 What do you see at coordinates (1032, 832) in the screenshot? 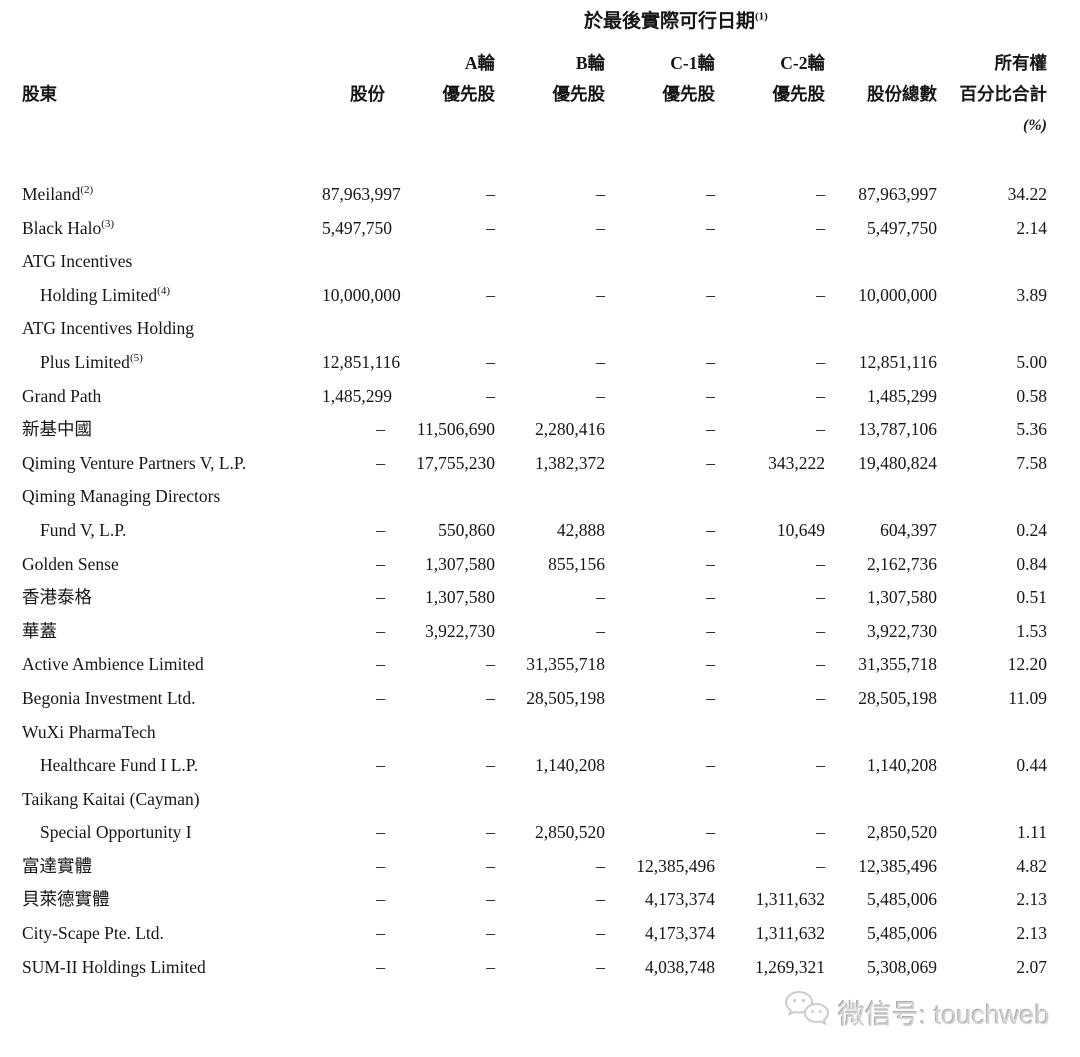
I see `table-cell: 1.11` at bounding box center [1032, 832].